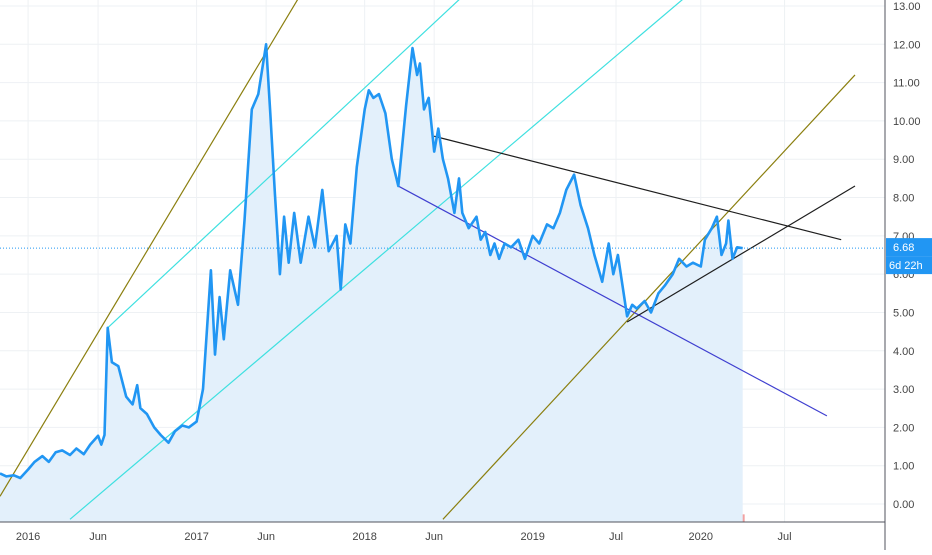  Describe the element at coordinates (903, 313) in the screenshot. I see `y-tick-label: 5.00` at that location.